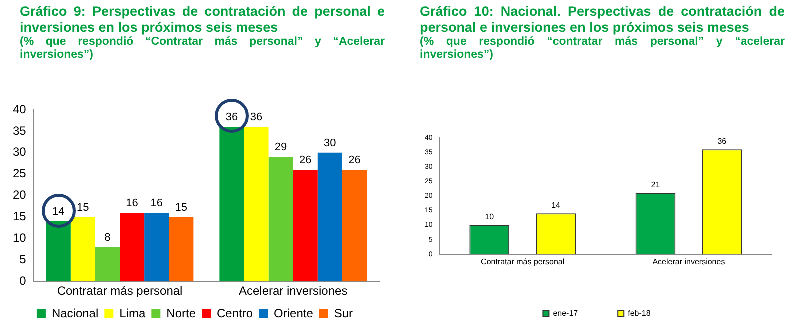 The width and height of the screenshot is (800, 333). What do you see at coordinates (19, 173) in the screenshot?
I see `y-tick-label: 25` at bounding box center [19, 173].